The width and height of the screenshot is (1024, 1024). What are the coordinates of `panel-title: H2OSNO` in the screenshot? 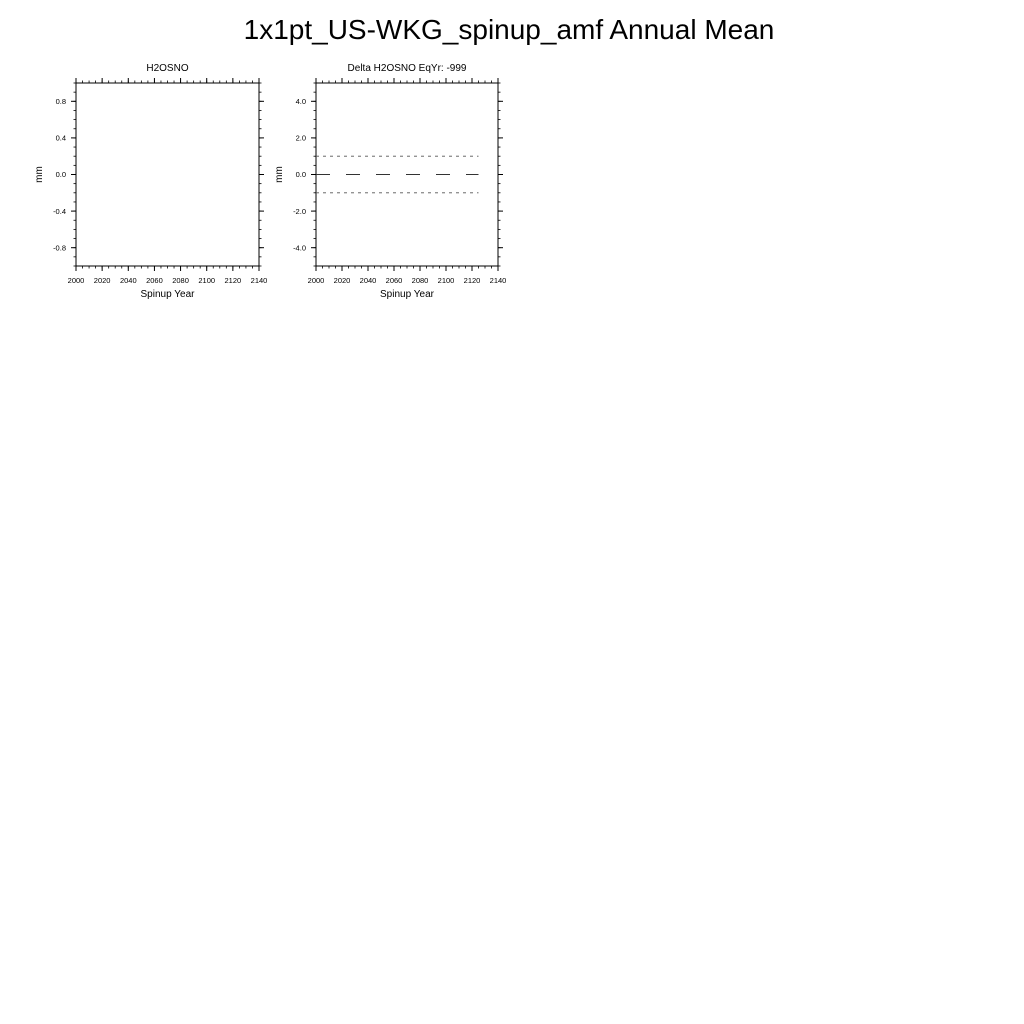 It's located at (167, 68).